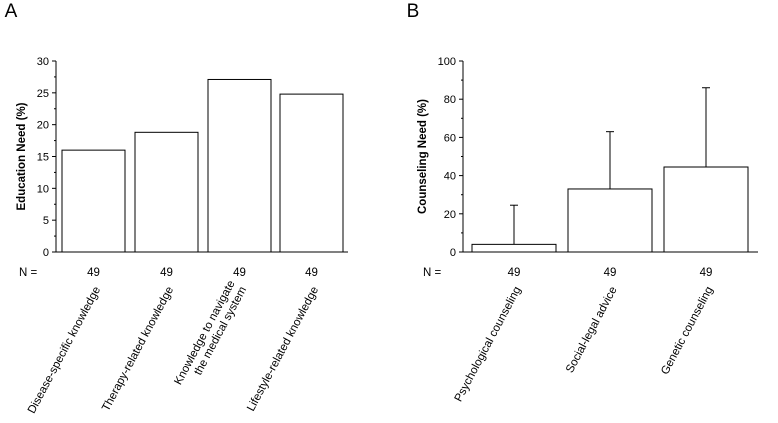  I want to click on x-category-label-line: Therapy-related knowledge, so click(138, 349).